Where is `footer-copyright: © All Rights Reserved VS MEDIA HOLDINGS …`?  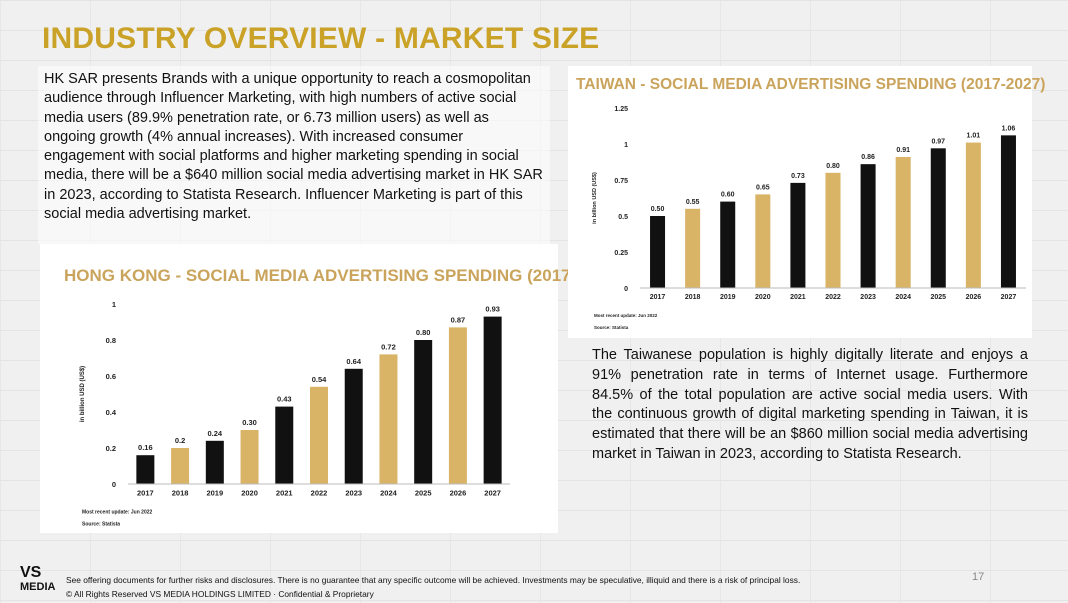
footer-copyright: © All Rights Reserved VS MEDIA HOLDINGS … is located at coordinates (220, 594).